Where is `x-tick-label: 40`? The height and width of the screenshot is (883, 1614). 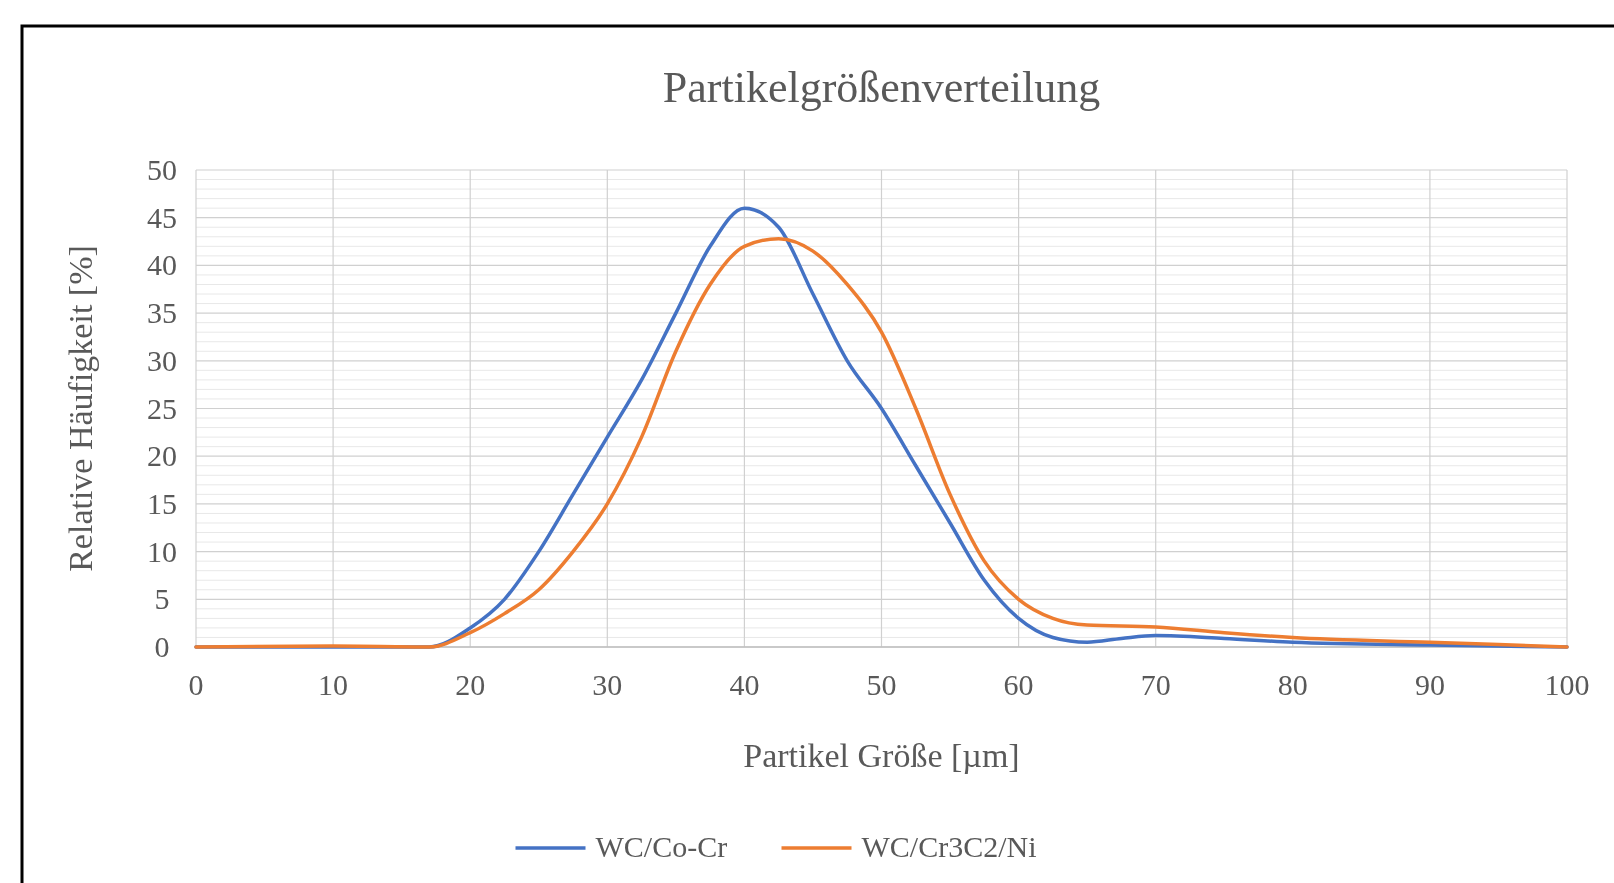
x-tick-label: 40 is located at coordinates (744, 684).